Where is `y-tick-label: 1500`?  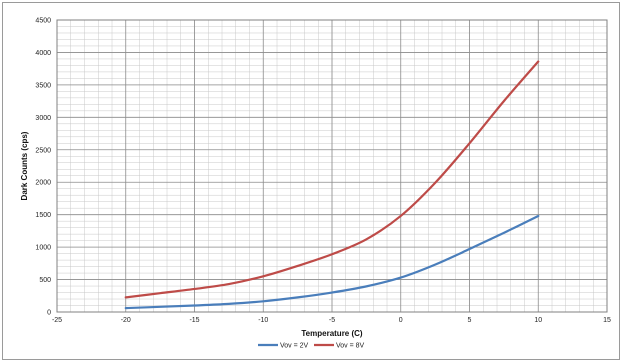
y-tick-label: 1500 is located at coordinates (43, 215).